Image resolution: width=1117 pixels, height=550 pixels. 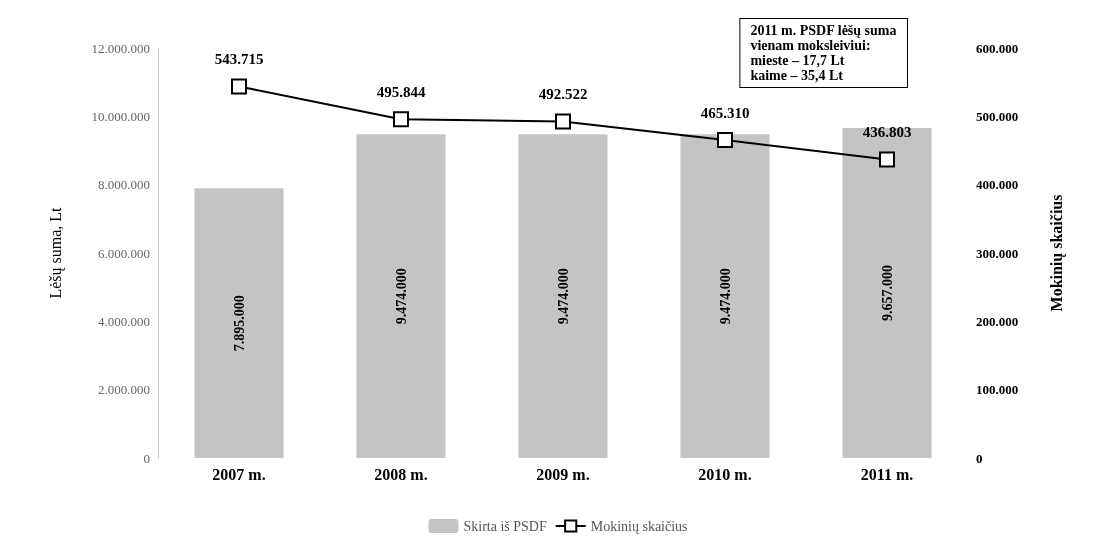 I want to click on data-label: 436.803, so click(x=887, y=132).